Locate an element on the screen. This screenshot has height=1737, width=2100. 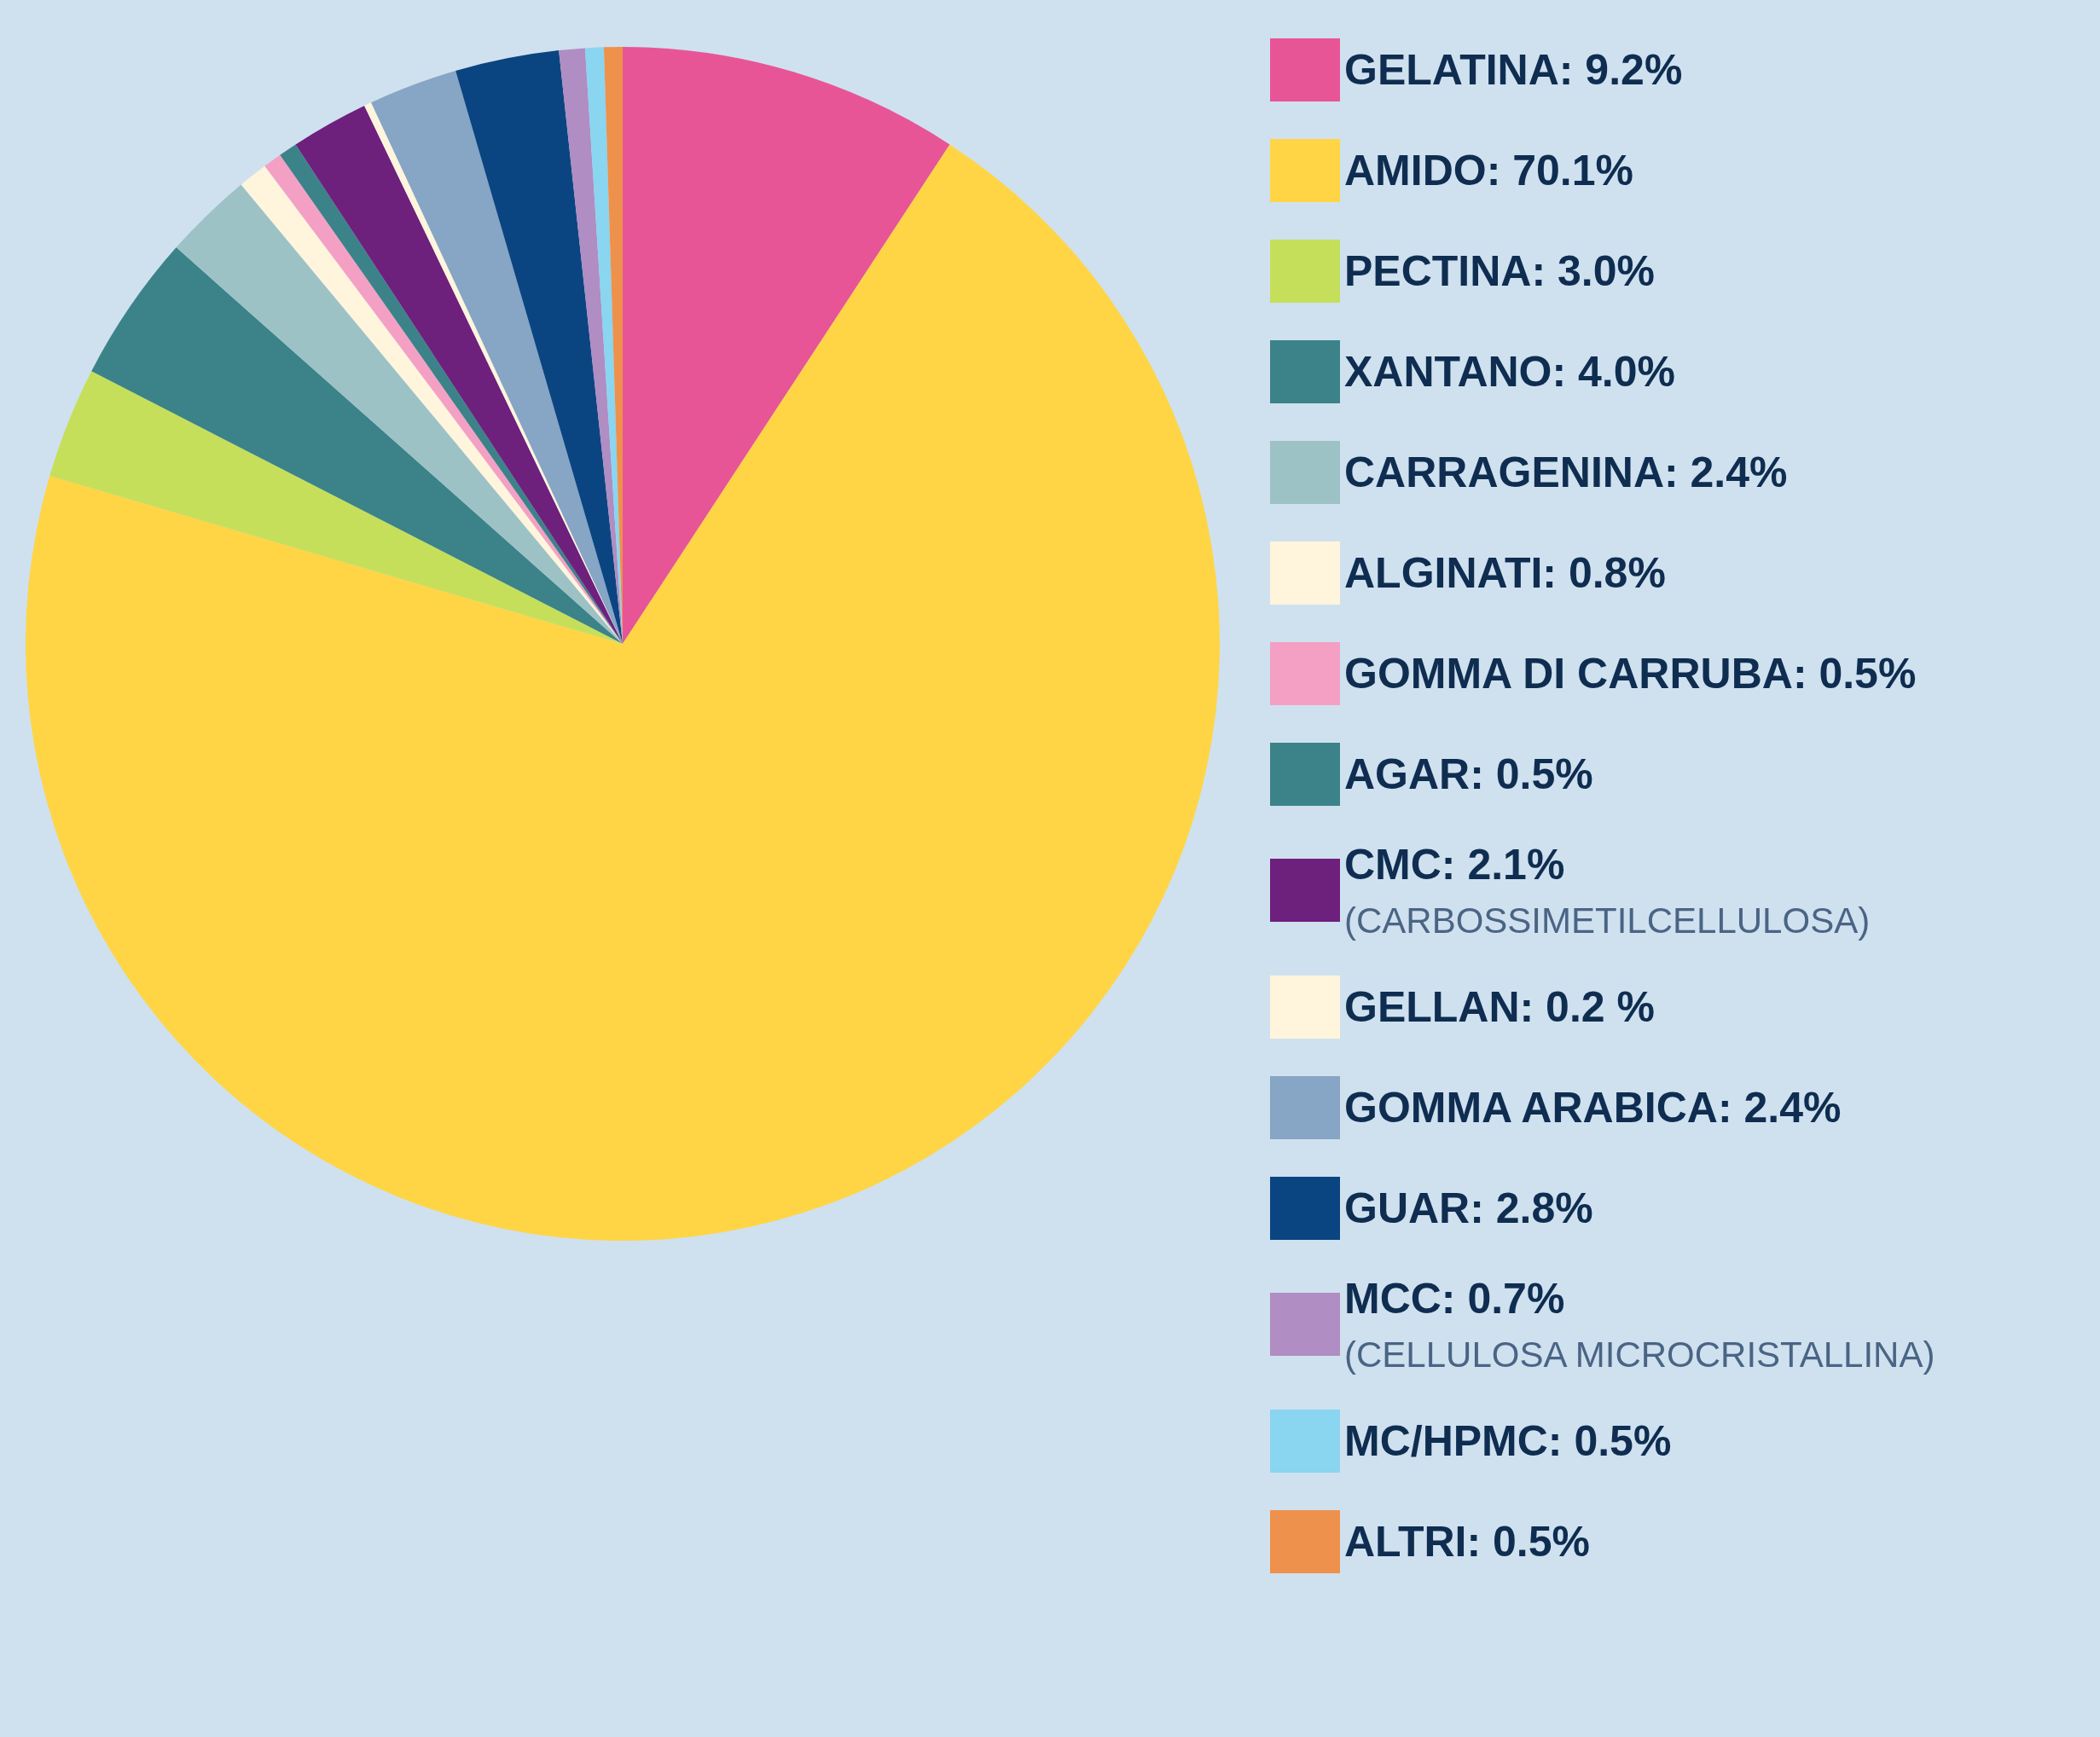
legend-label: GELATINA: 9.2% is located at coordinates (1513, 70).